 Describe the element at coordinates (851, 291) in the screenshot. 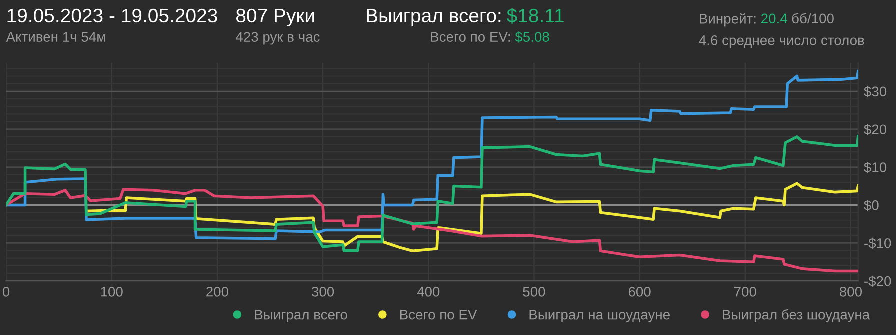

I see `x-tick-label: 800` at that location.